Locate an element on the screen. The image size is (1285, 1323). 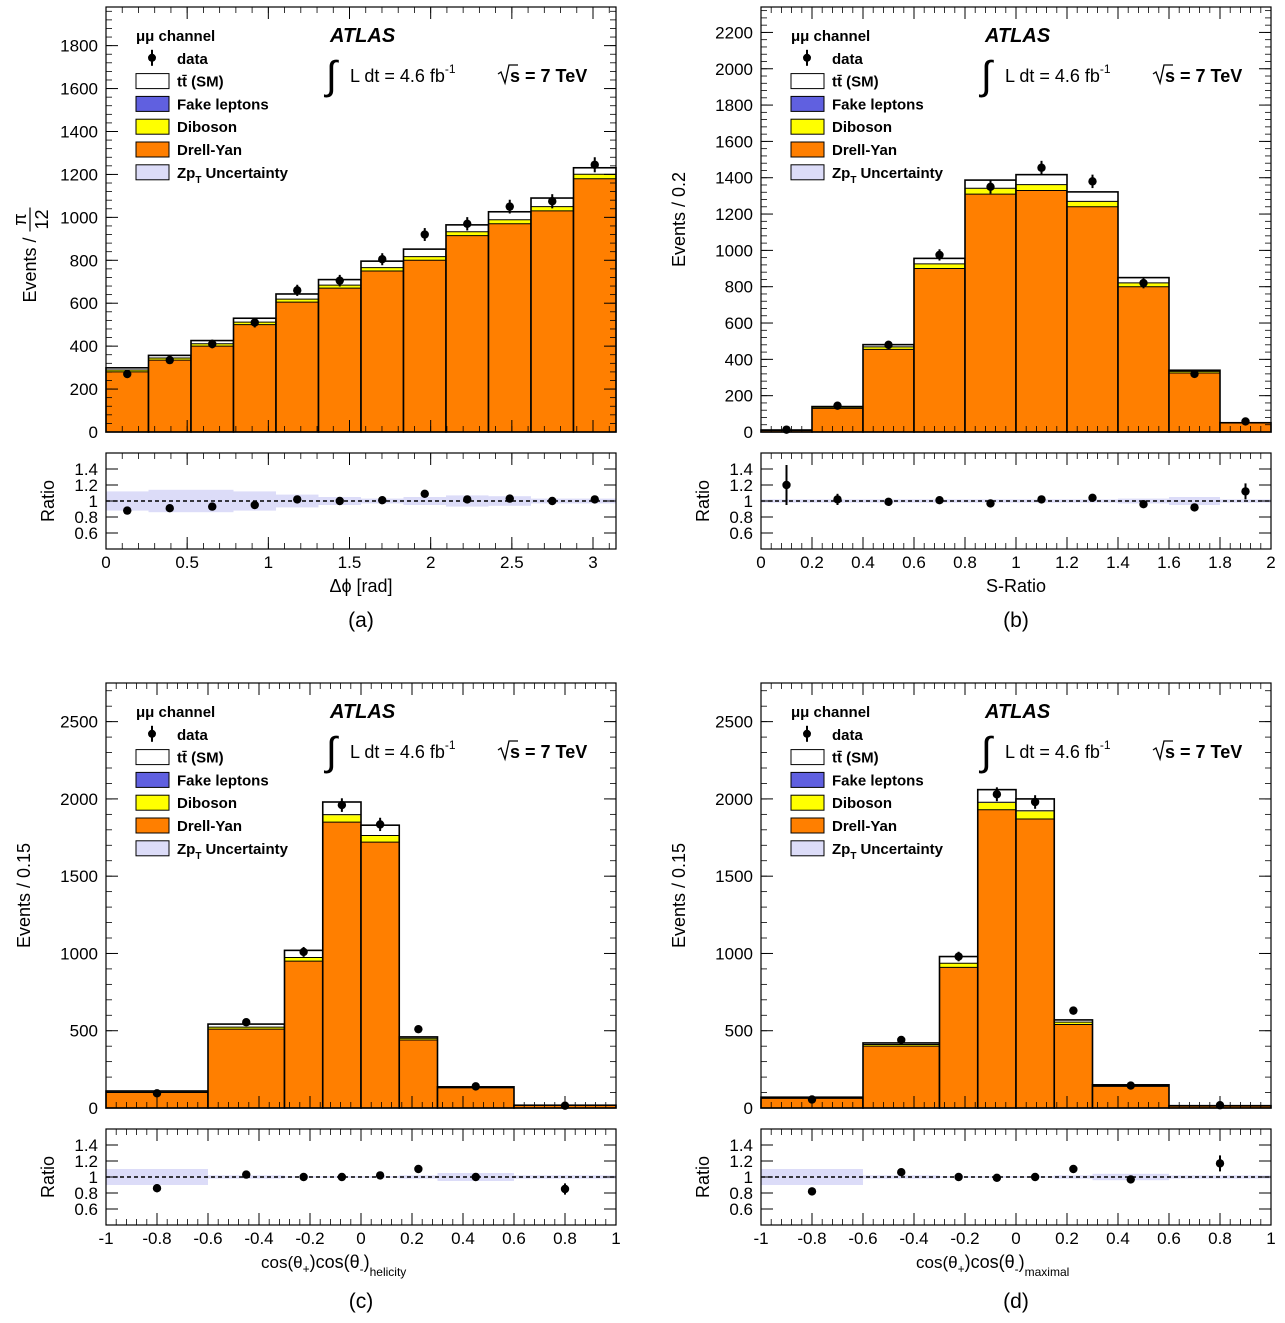
x-tick-label: 2.5 is located at coordinates (512, 562).